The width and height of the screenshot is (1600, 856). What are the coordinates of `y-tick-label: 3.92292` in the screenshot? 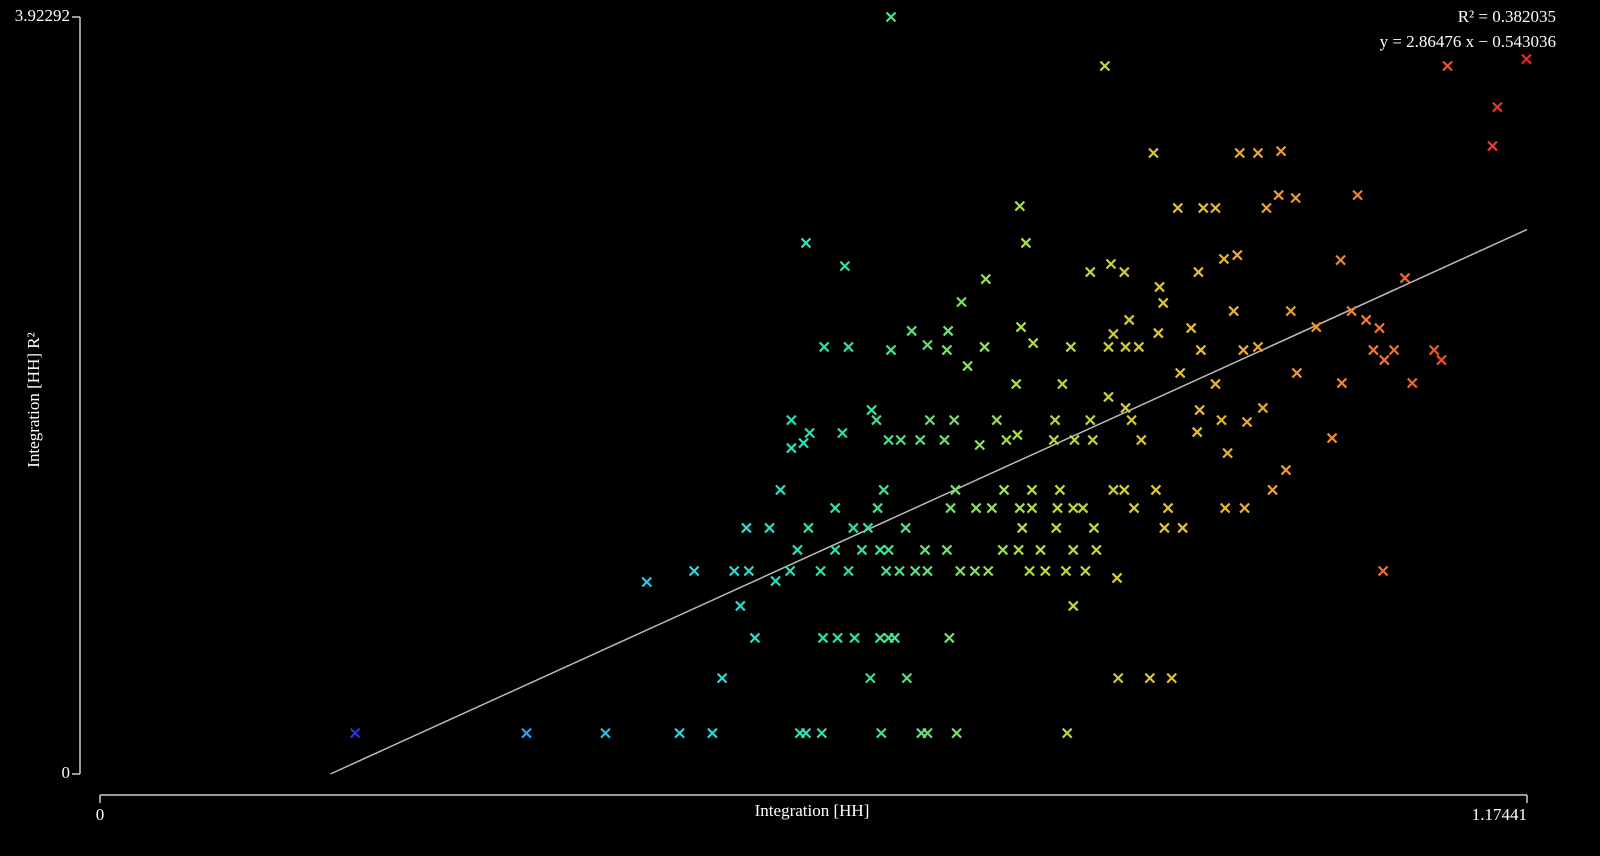 It's located at (42, 15).